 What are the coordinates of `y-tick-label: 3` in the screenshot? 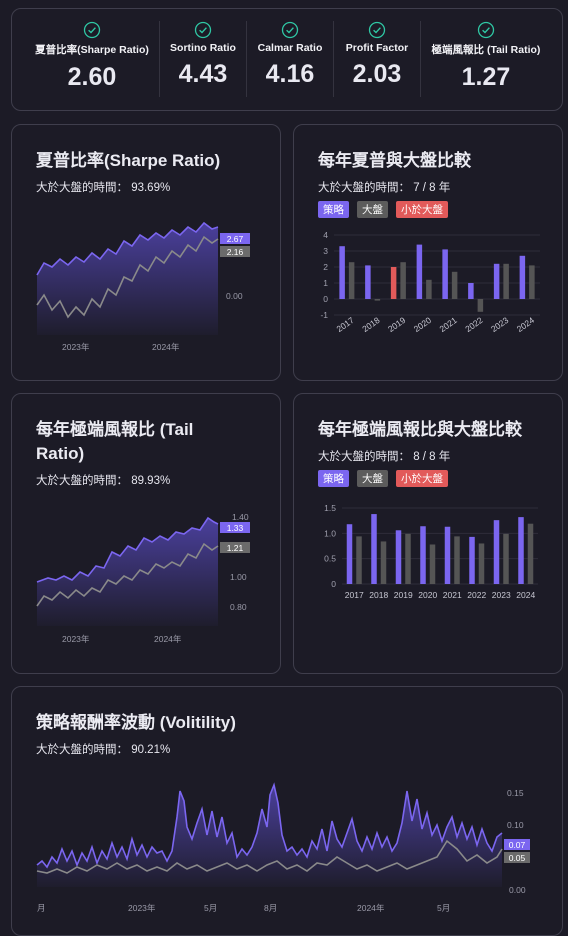 It's located at (325, 251).